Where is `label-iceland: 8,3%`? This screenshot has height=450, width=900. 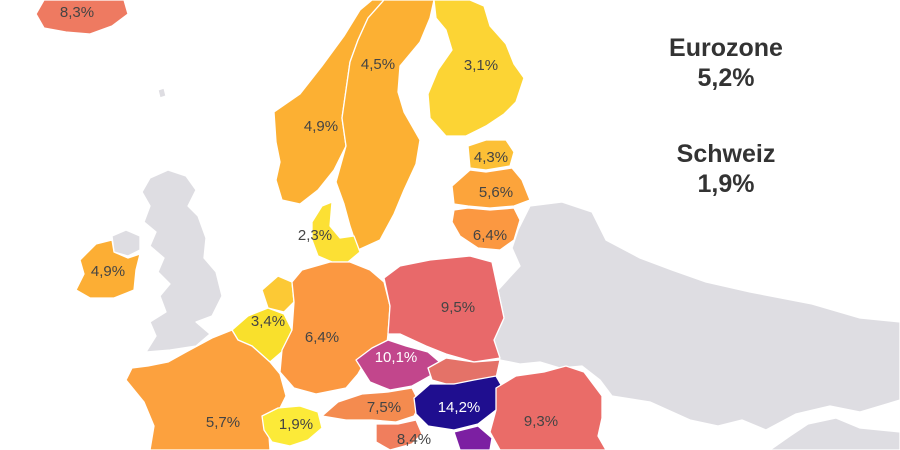 label-iceland: 8,3% is located at coordinates (77, 12).